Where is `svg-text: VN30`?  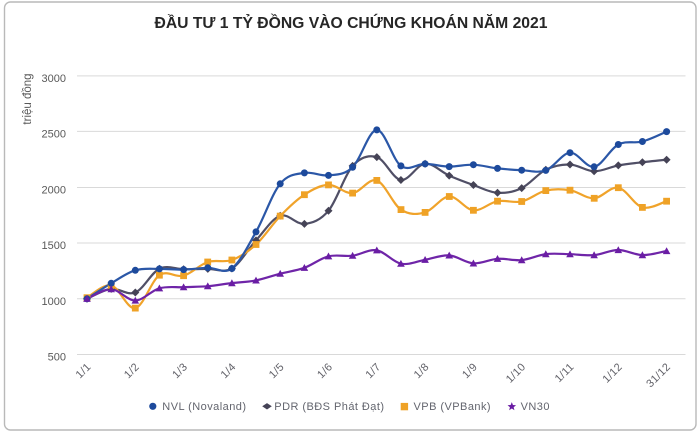 svg-text: VN30 is located at coordinates (535, 407).